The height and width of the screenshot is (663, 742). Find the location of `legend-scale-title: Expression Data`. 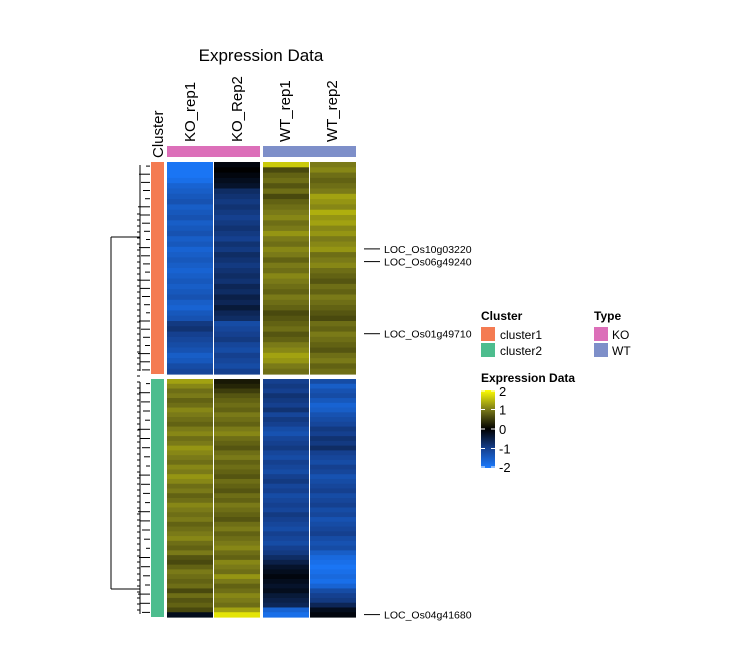

legend-scale-title: Expression Data is located at coordinates (528, 378).